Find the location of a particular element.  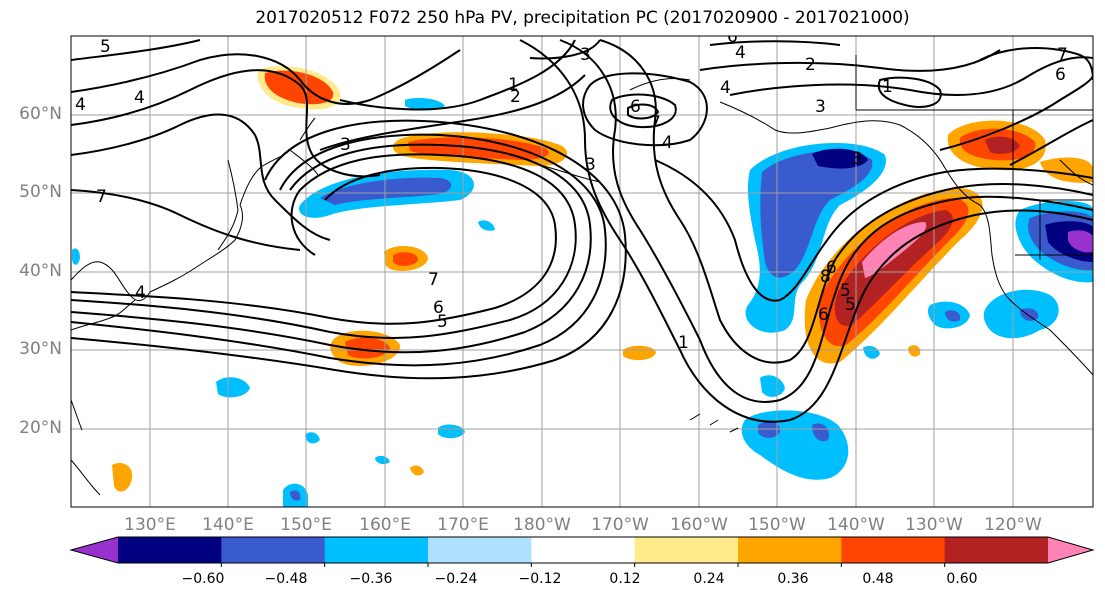

lon-label: 150°W is located at coordinates (777, 525).